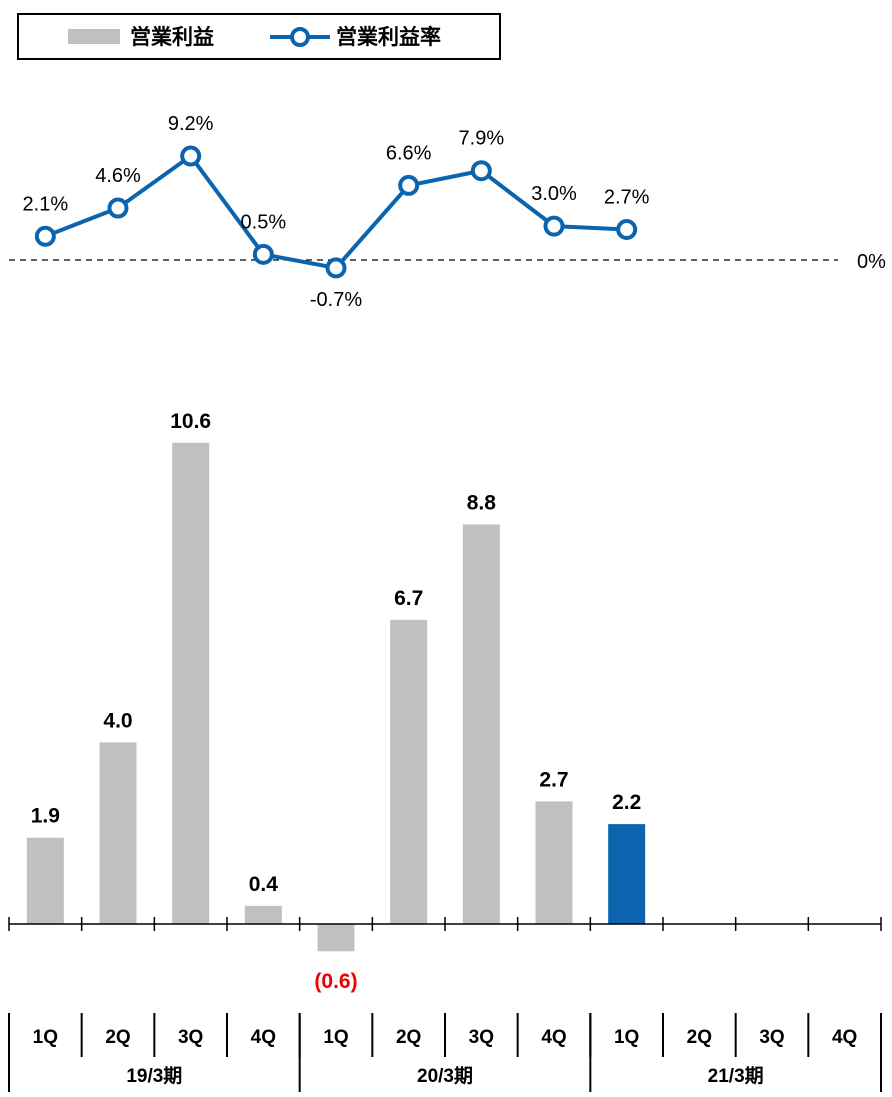 The width and height of the screenshot is (892, 1097). What do you see at coordinates (482, 139) in the screenshot?
I see `ratio-value-label: 7.9%` at bounding box center [482, 139].